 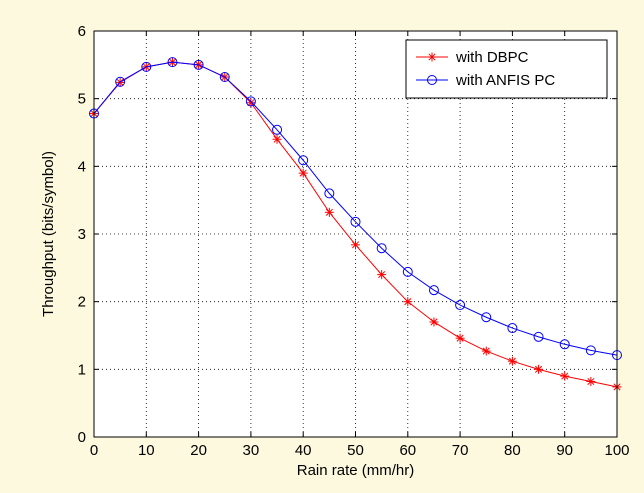 What do you see at coordinates (505, 80) in the screenshot?
I see `legend-label: with ANFIS PC` at bounding box center [505, 80].